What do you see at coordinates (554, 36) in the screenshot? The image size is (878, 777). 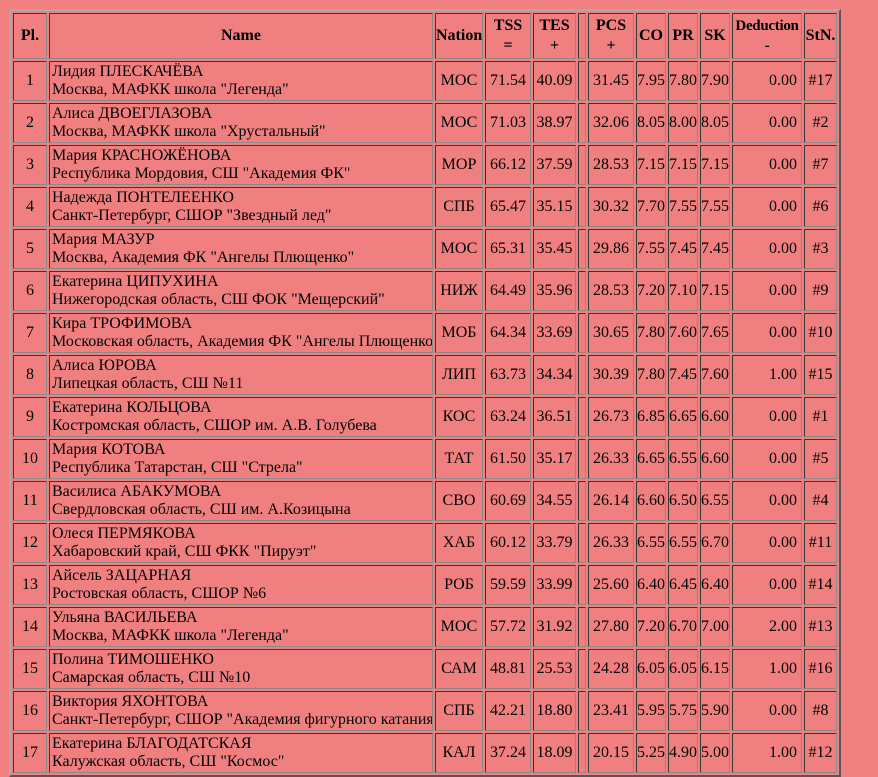 I see `col-header-tes: TES +` at bounding box center [554, 36].